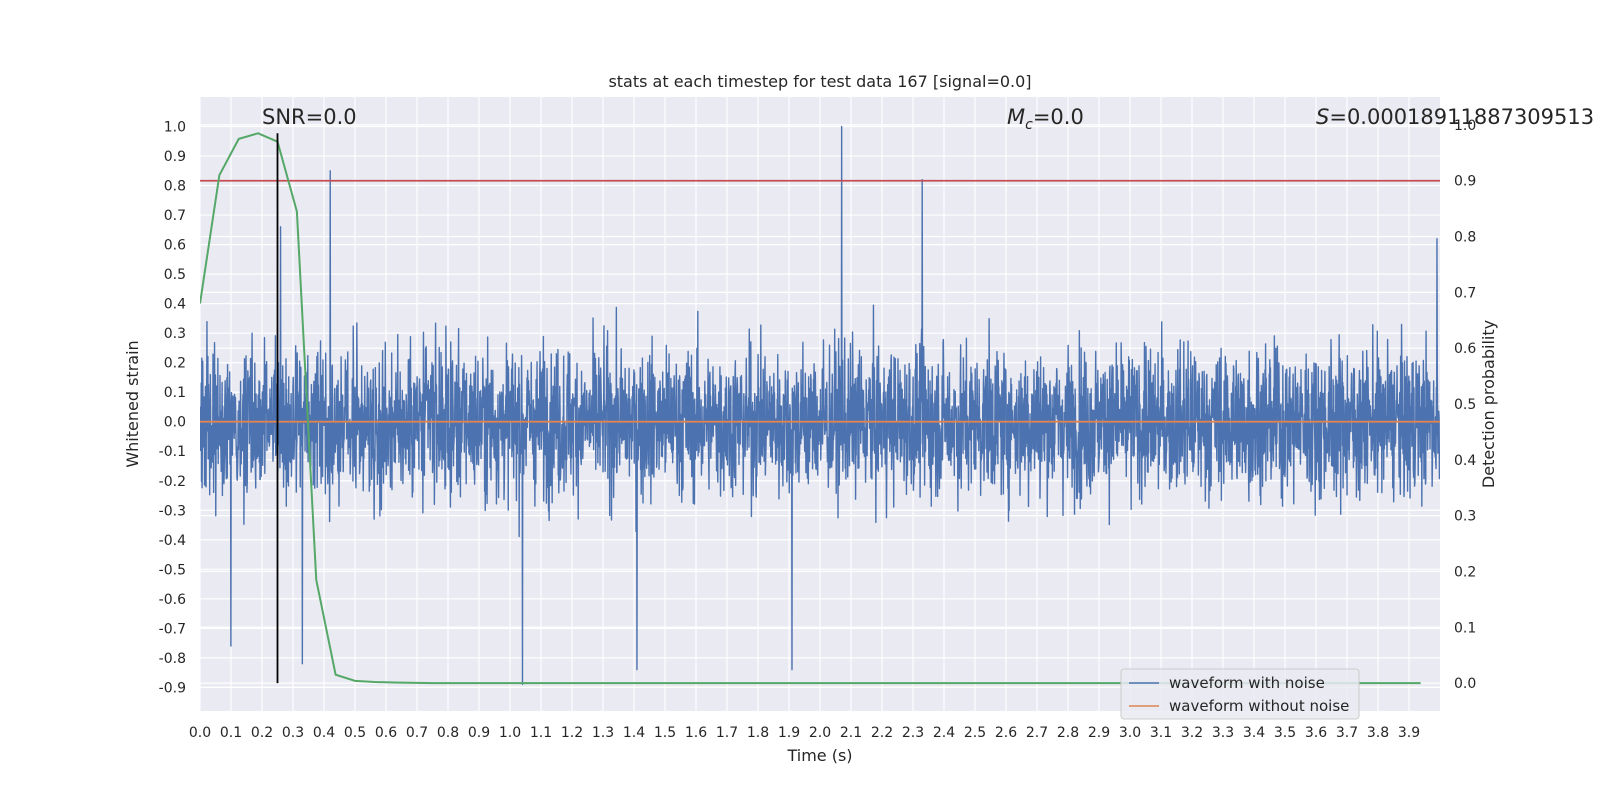 The height and width of the screenshot is (800, 1600). I want to click on x-tick-label: 2.2, so click(882, 733).